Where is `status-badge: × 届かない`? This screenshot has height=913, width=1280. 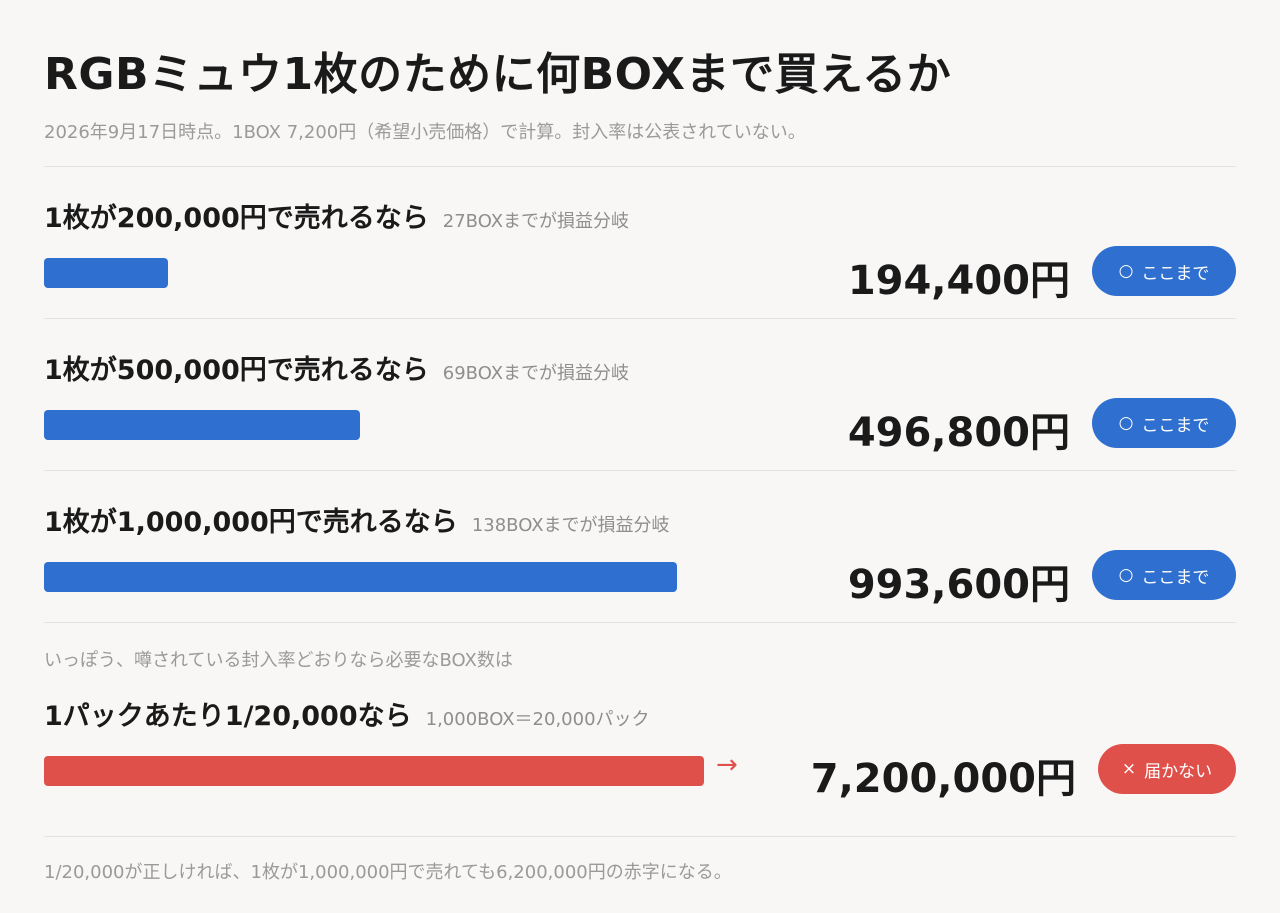
status-badge: × 届かない is located at coordinates (1167, 769).